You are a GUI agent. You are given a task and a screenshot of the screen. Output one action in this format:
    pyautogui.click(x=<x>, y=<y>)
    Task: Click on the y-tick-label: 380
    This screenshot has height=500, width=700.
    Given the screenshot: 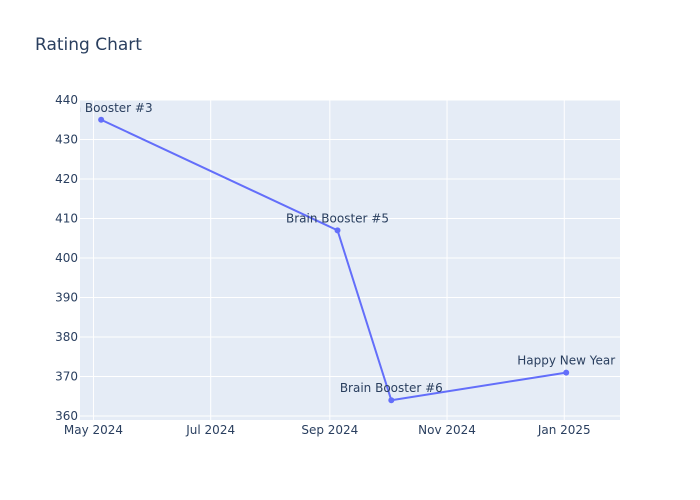 What is the action you would take?
    pyautogui.click(x=66, y=337)
    